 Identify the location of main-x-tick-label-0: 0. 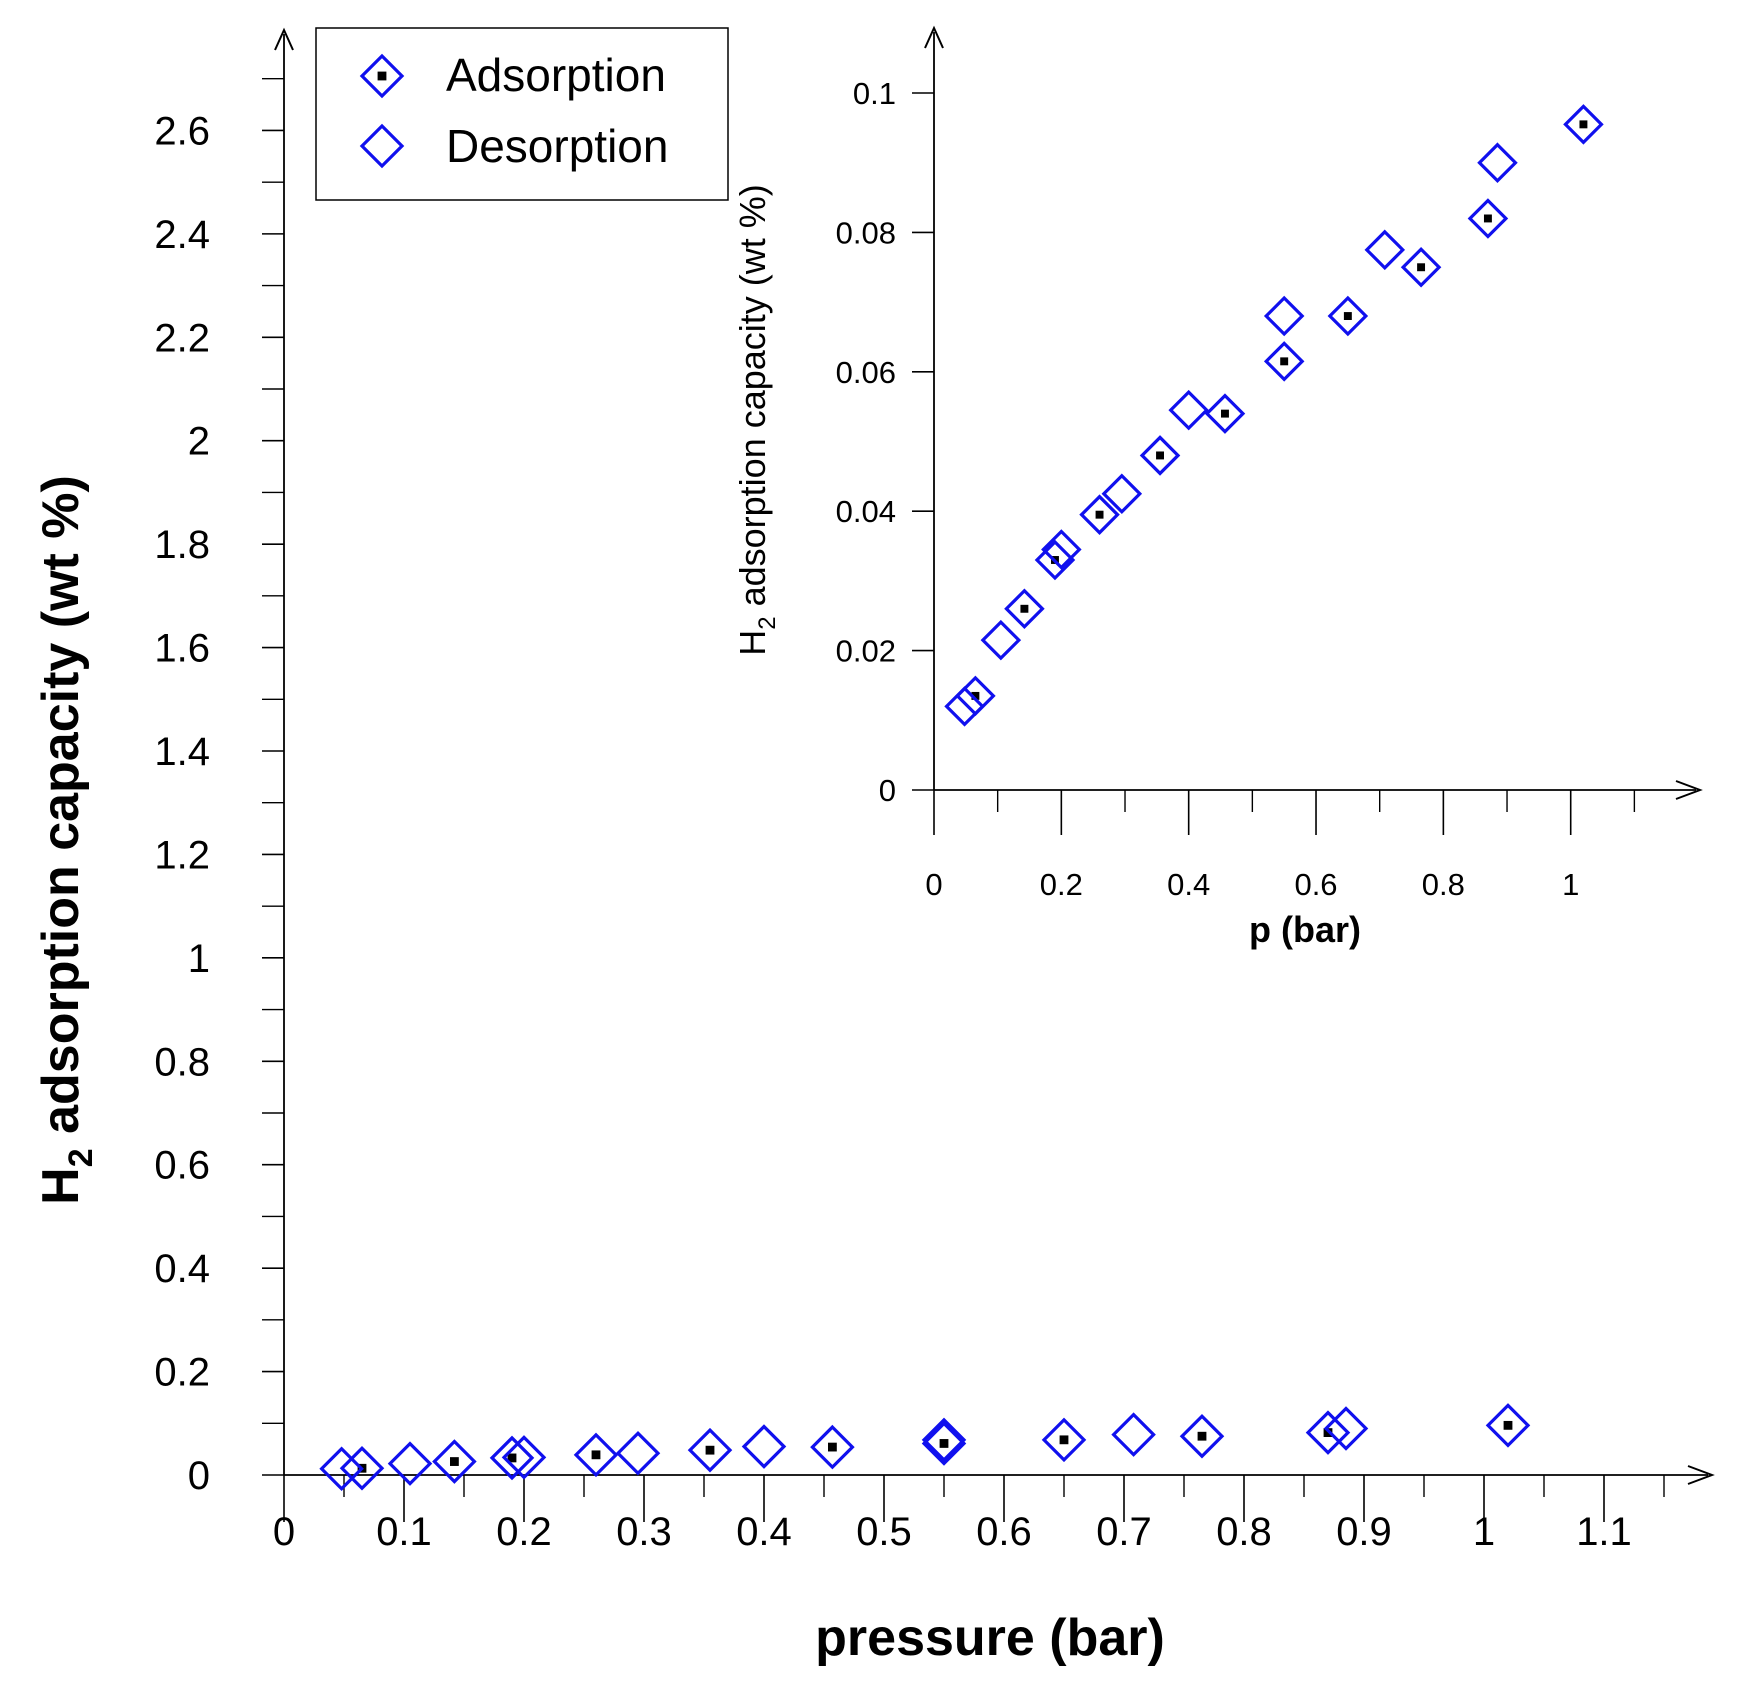
(284, 1532).